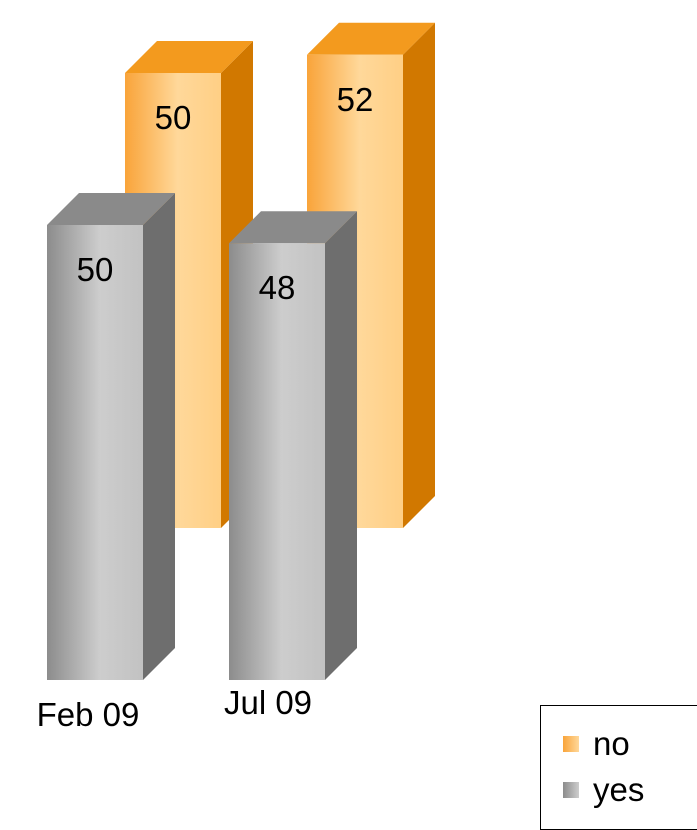  What do you see at coordinates (618, 767) in the screenshot?
I see `legend: no yes` at bounding box center [618, 767].